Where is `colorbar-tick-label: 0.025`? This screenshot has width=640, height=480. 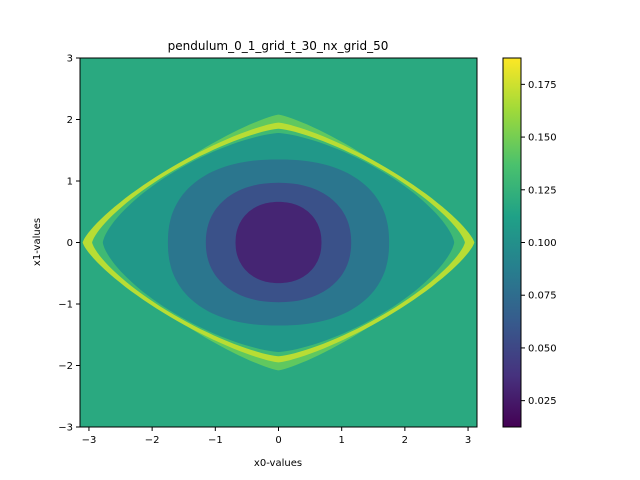 colorbar-tick-label: 0.025 is located at coordinates (542, 401).